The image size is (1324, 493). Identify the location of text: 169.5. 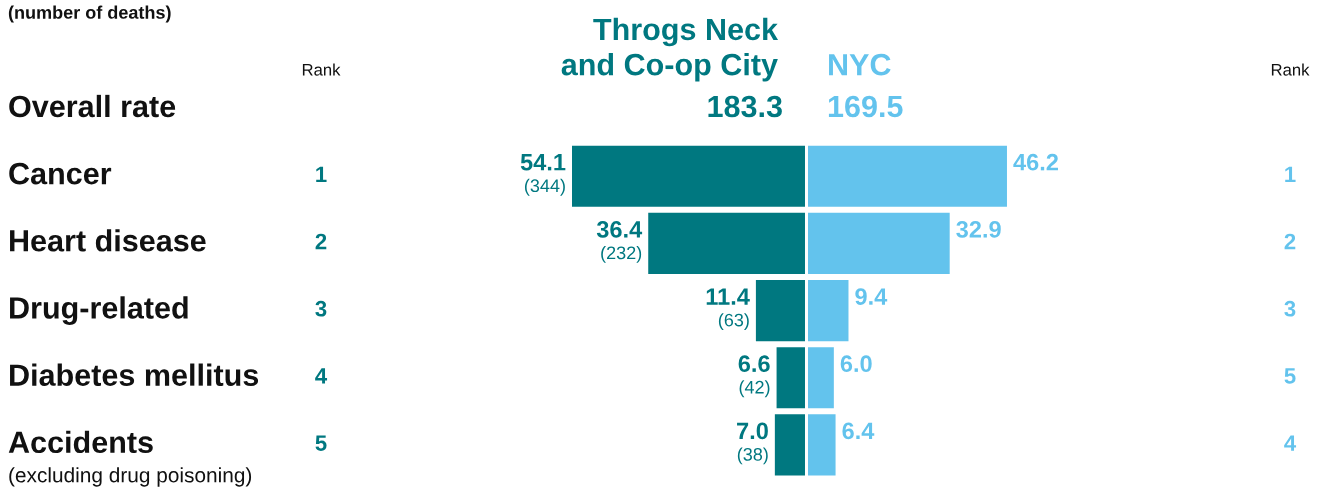
(865, 106).